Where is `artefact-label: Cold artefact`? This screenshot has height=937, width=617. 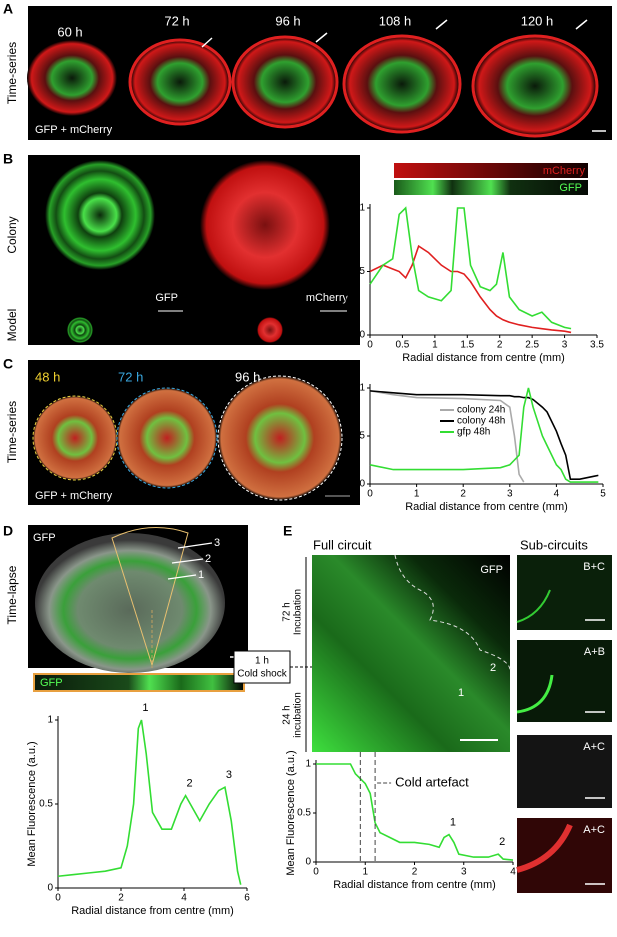
artefact-label: Cold artefact is located at coordinates (432, 781).